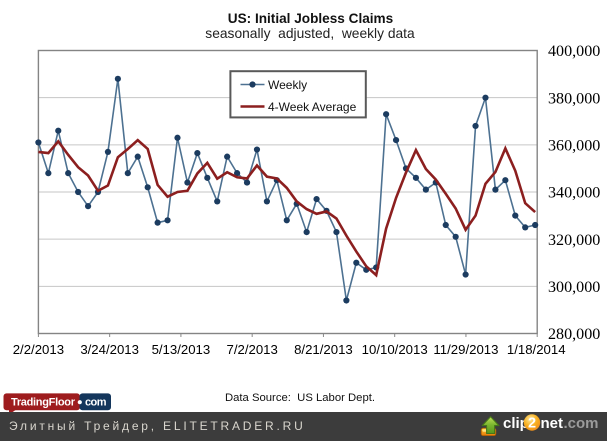 The width and height of the screenshot is (607, 441). Describe the element at coordinates (251, 349) in the screenshot. I see `svg-text: 7/2/2013` at that location.